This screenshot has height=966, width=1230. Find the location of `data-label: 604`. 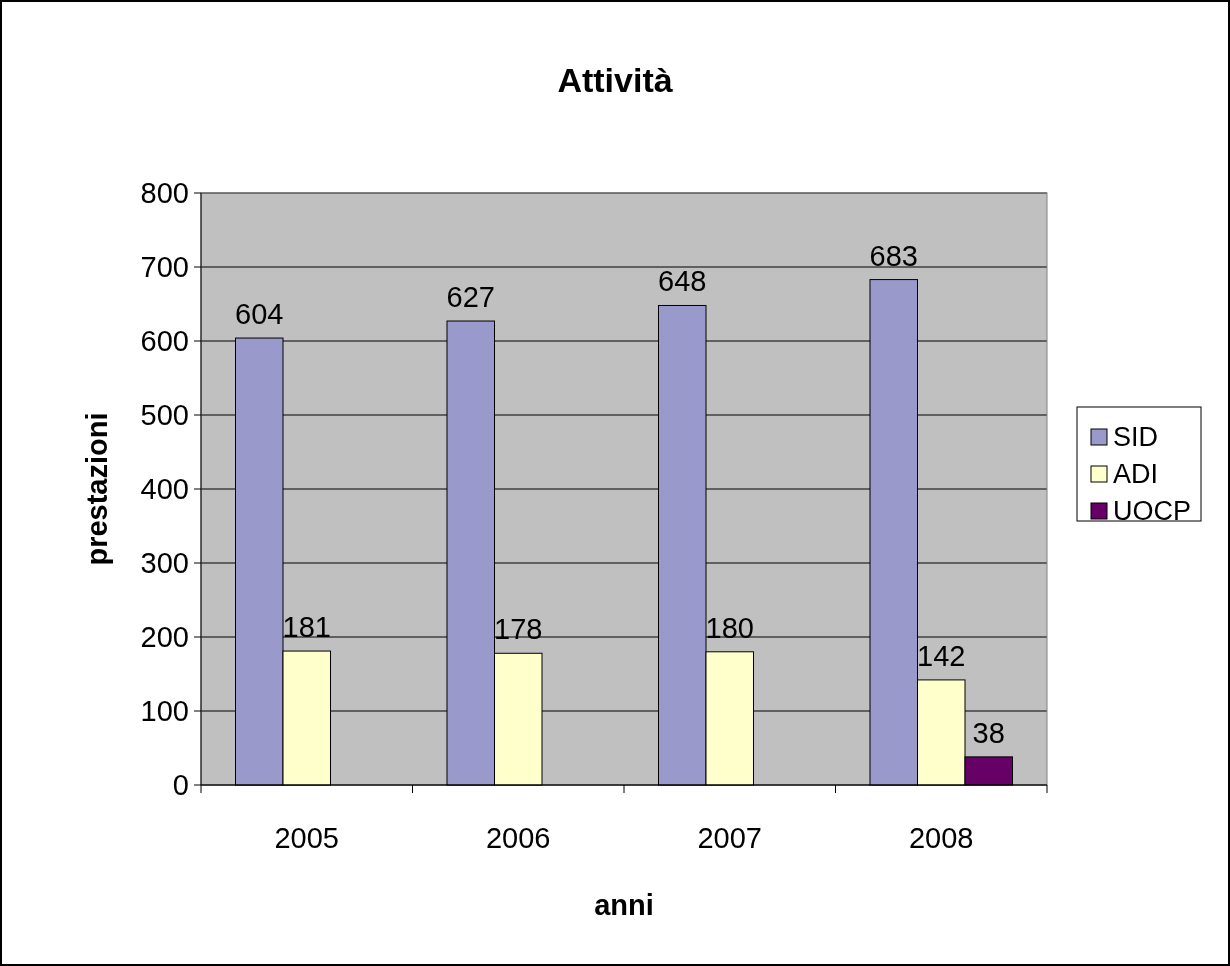

data-label: 604 is located at coordinates (259, 314).